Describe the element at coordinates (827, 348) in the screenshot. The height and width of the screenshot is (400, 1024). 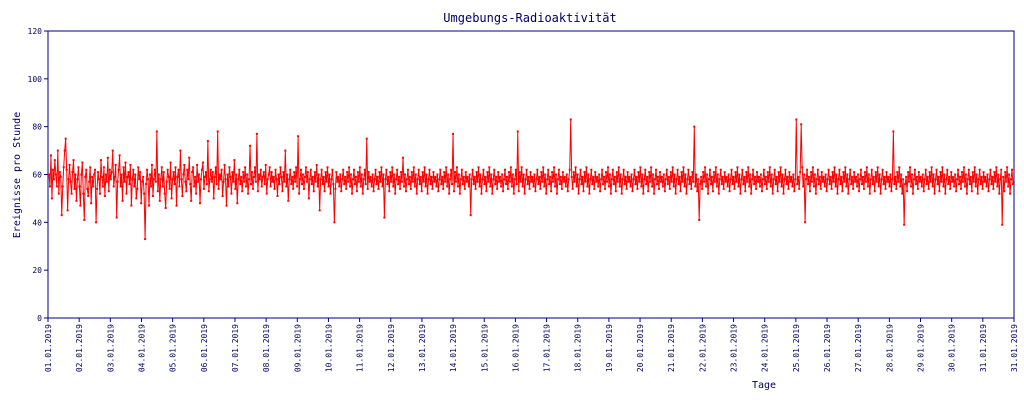
I see `x-tick-label: 26.01.2019` at that location.